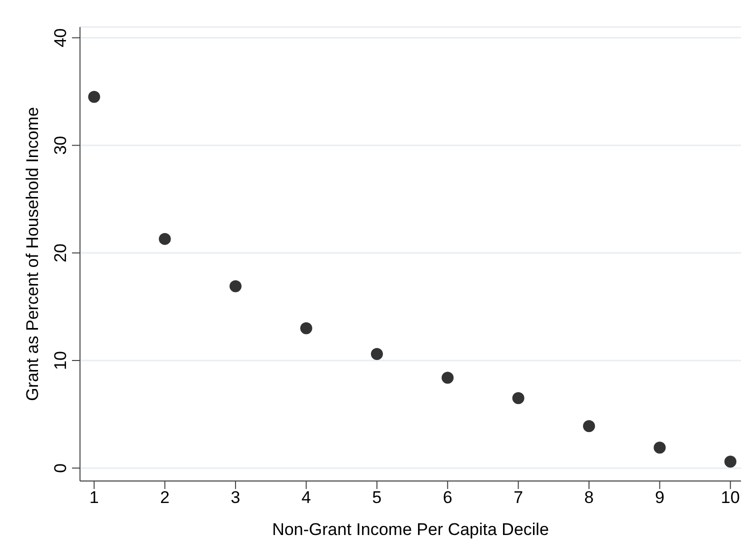 The image size is (751, 553). I want to click on x-tick-label: 8, so click(589, 498).